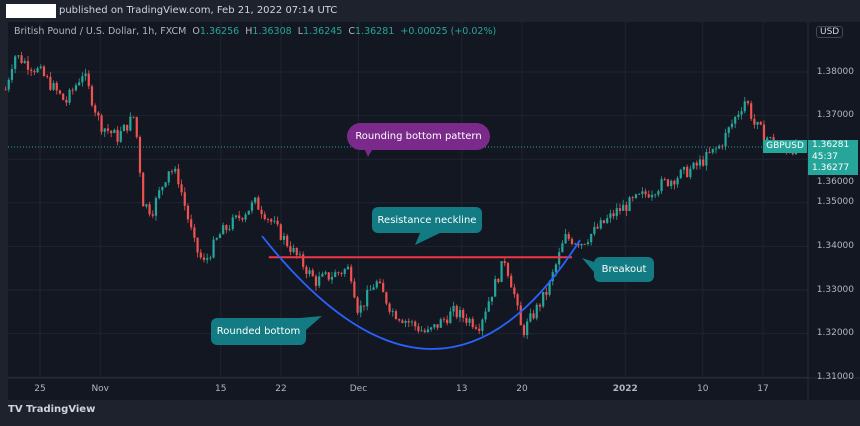  What do you see at coordinates (358, 389) in the screenshot?
I see `time-tick: Dec` at bounding box center [358, 389].